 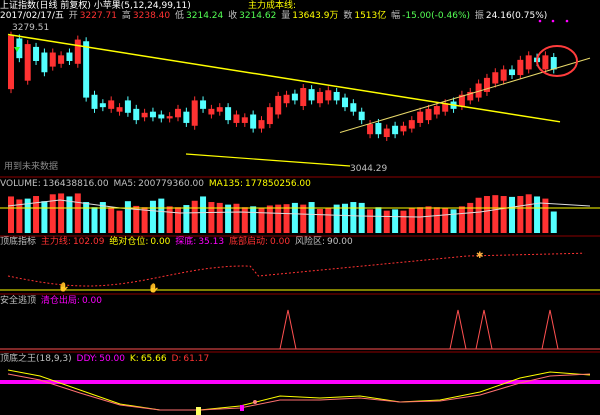 What do you see at coordinates (268, 160) in the screenshot?
I see `bottom-trendline` at bounding box center [268, 160].